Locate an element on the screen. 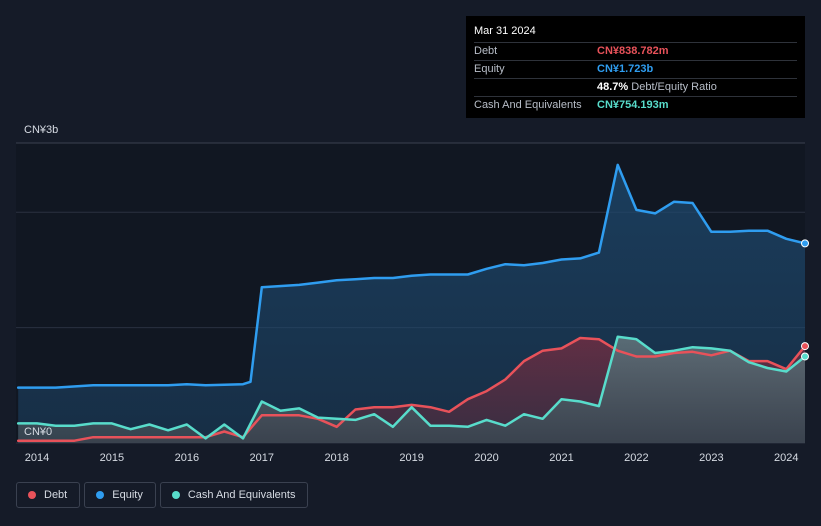 The width and height of the screenshot is (821, 526). x-tick-label: 2018 is located at coordinates (336, 458).